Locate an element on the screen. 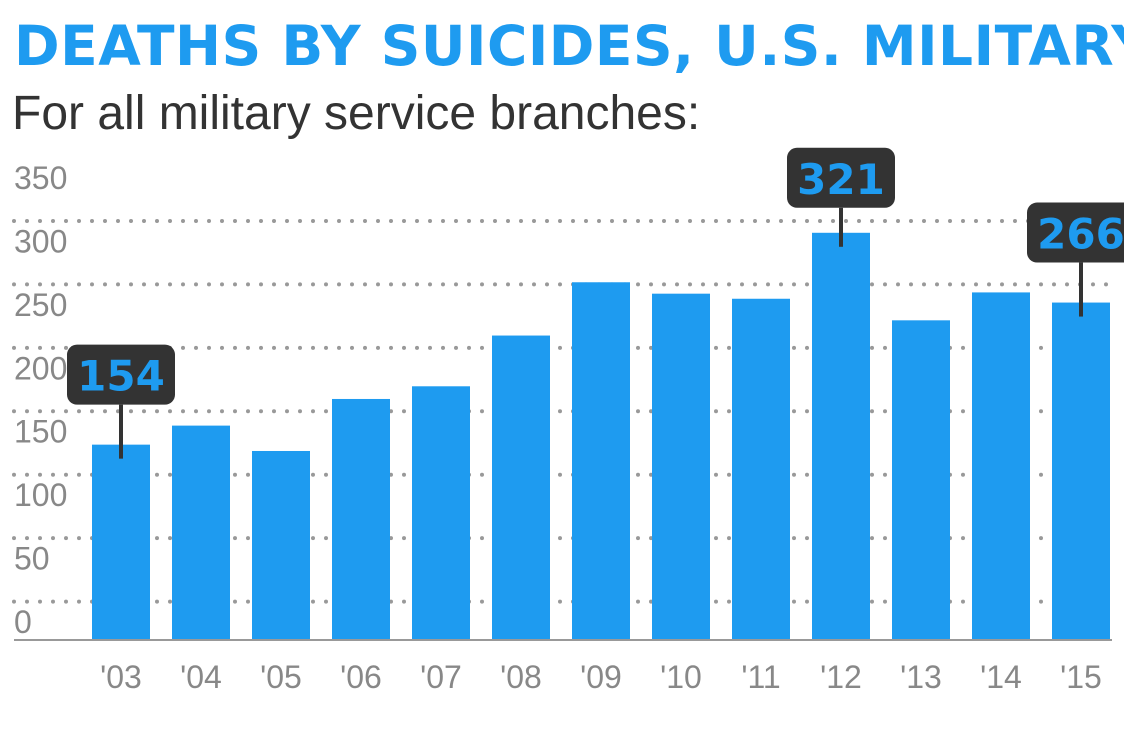 This screenshot has width=1124, height=729. x-tick-label: '03 is located at coordinates (121, 677).